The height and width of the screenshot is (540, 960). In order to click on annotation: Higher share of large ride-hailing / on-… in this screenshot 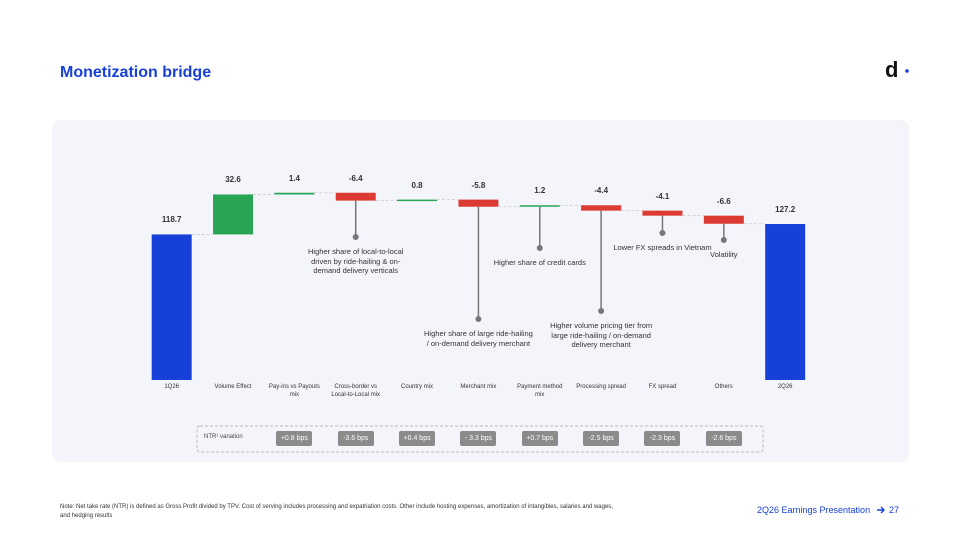, I will do `click(478, 338)`.